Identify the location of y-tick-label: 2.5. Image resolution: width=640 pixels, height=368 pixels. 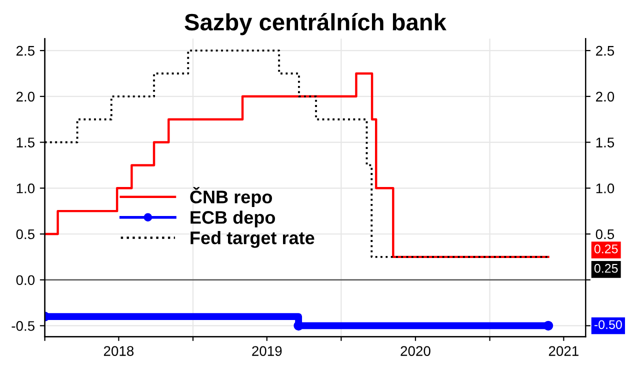
(25, 51).